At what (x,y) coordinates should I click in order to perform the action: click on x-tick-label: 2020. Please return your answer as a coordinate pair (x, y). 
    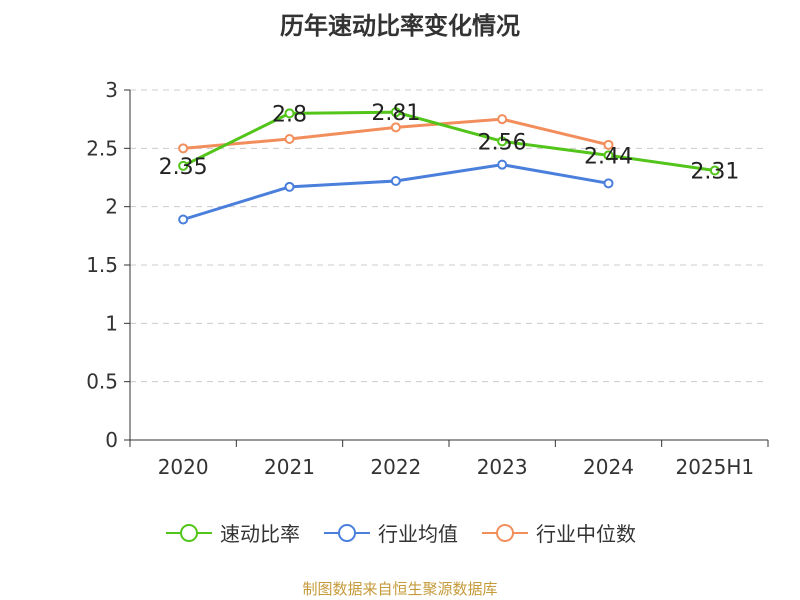
    Looking at the image, I should click on (183, 467).